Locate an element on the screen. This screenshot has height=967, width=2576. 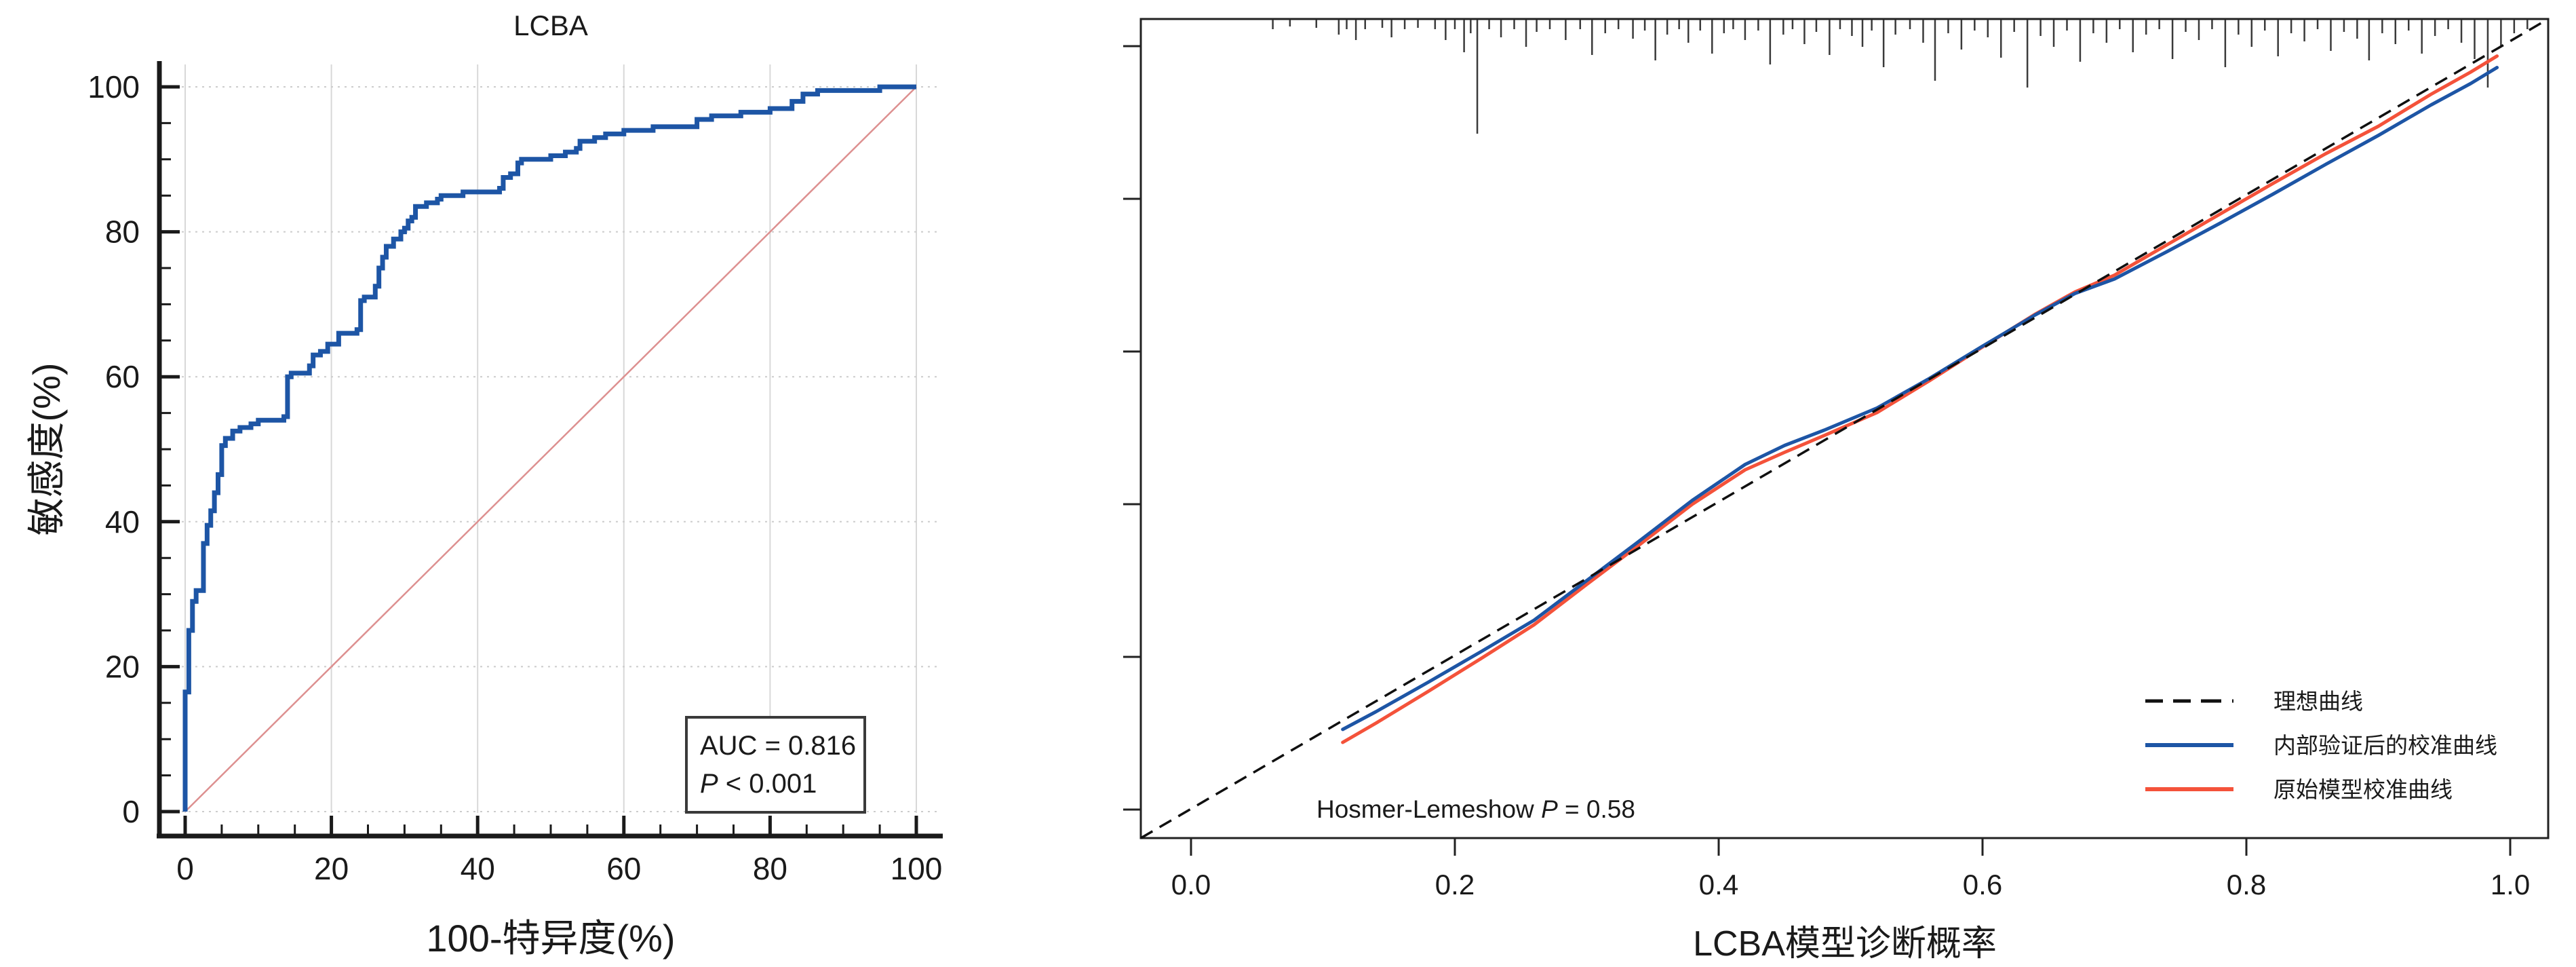
roc-y-tick-label: 80 is located at coordinates (122, 232).